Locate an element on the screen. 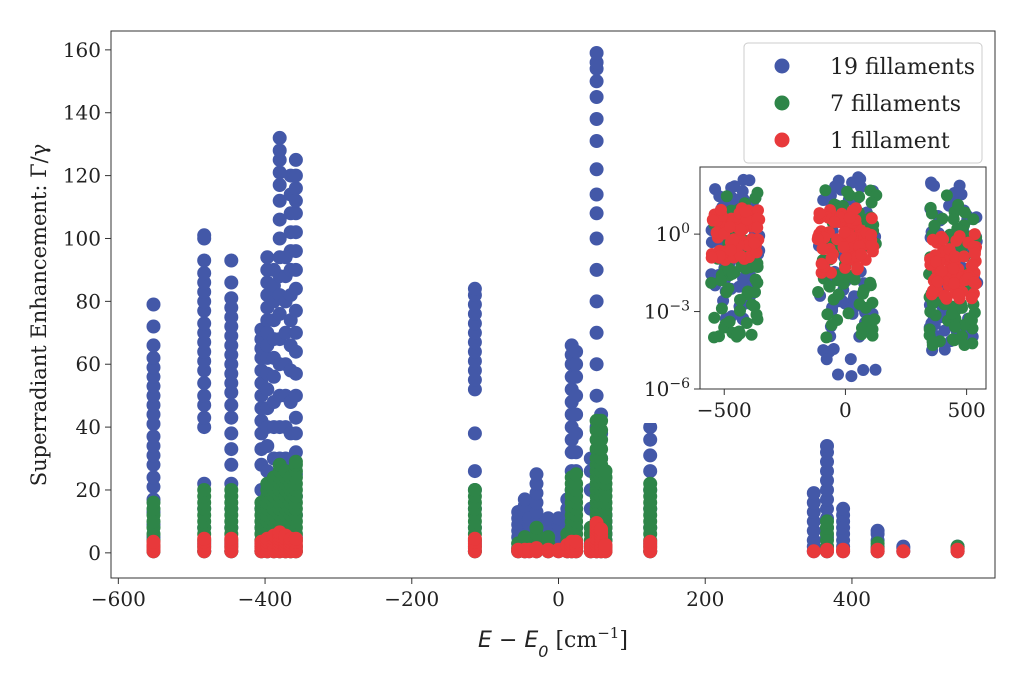  main-y-ticks: 0 20 40 60 80 100 120 140 160 is located at coordinates (87, 301).